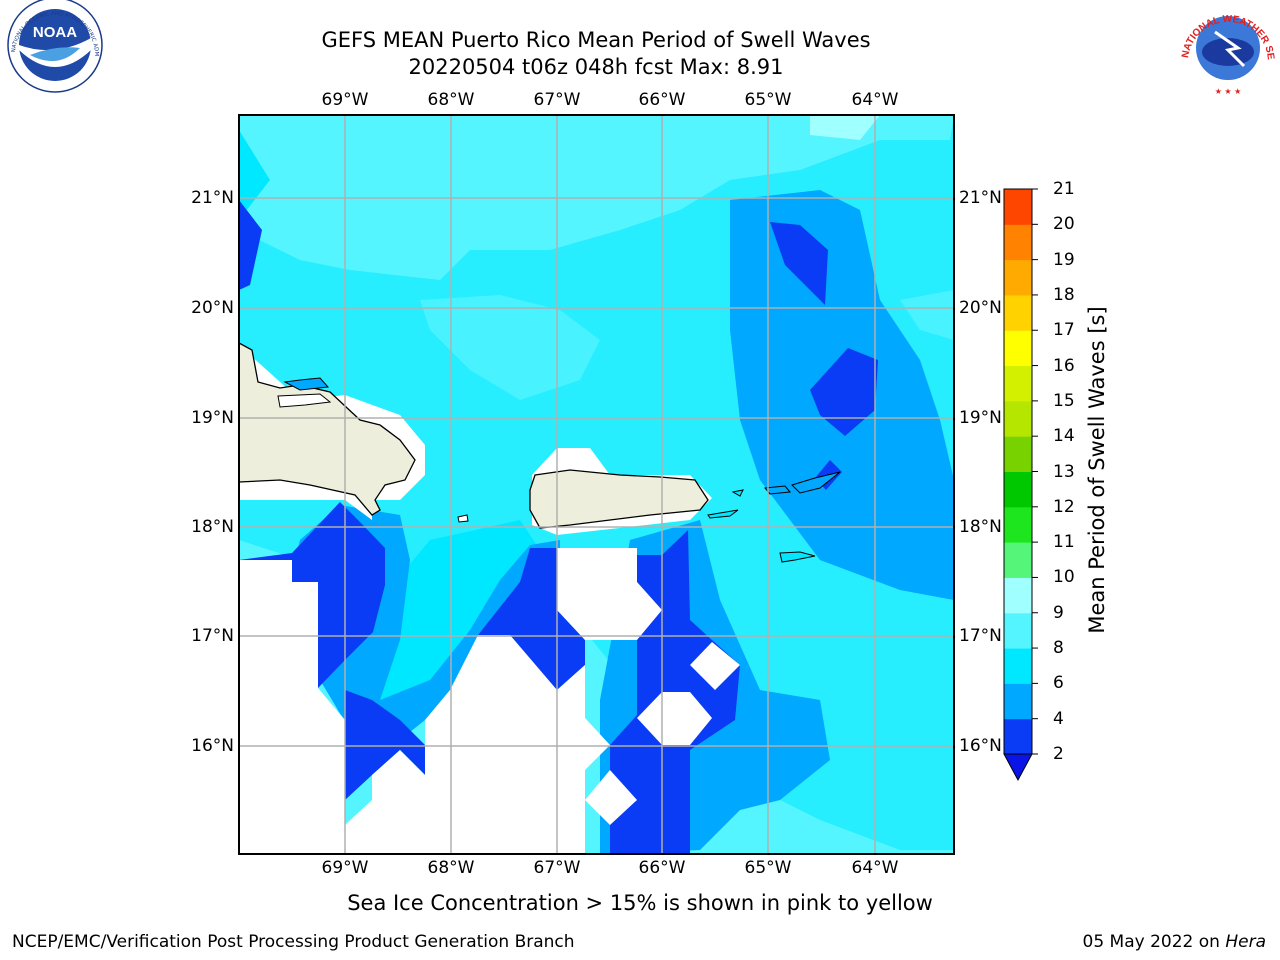 The width and height of the screenshot is (1280, 960). What do you see at coordinates (464, 744) in the screenshot?
I see `mask-s` at bounding box center [464, 744].